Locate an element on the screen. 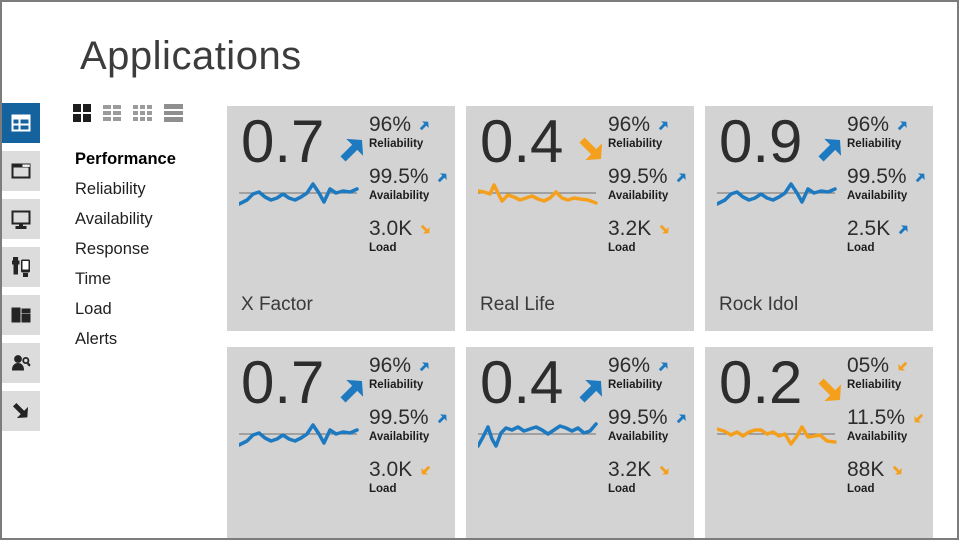 The image size is (959, 540). sidebar-item-export is located at coordinates (21, 411).